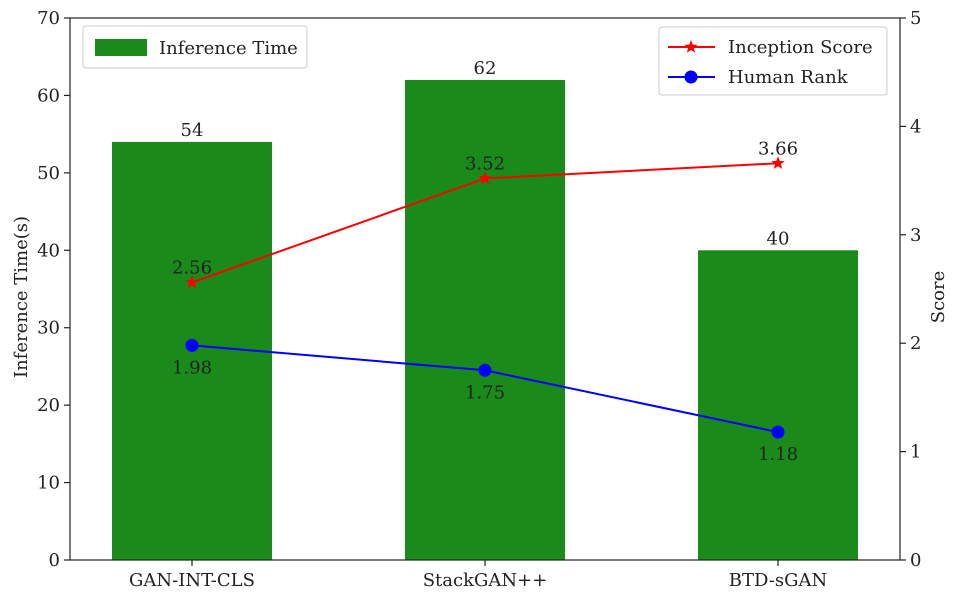 The image size is (953, 601). I want to click on inception-score-value-label-0: 2.56, so click(192, 267).